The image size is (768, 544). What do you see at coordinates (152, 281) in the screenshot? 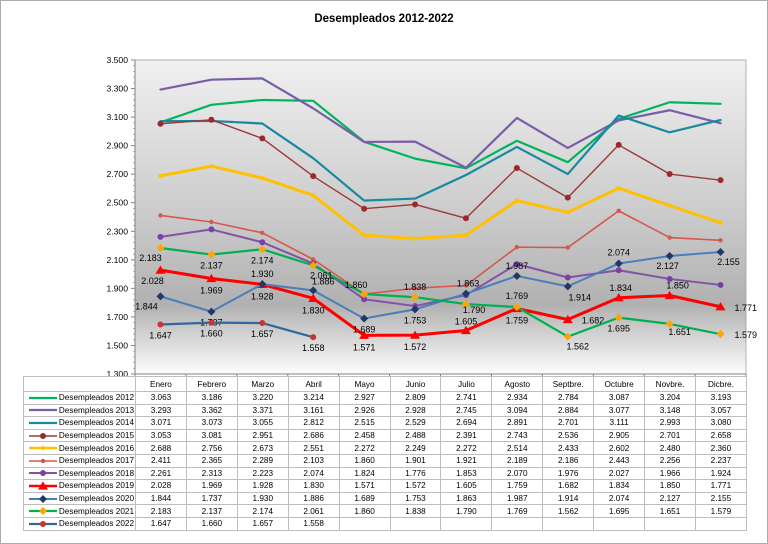
I see `data-label: 2.028` at bounding box center [152, 281].